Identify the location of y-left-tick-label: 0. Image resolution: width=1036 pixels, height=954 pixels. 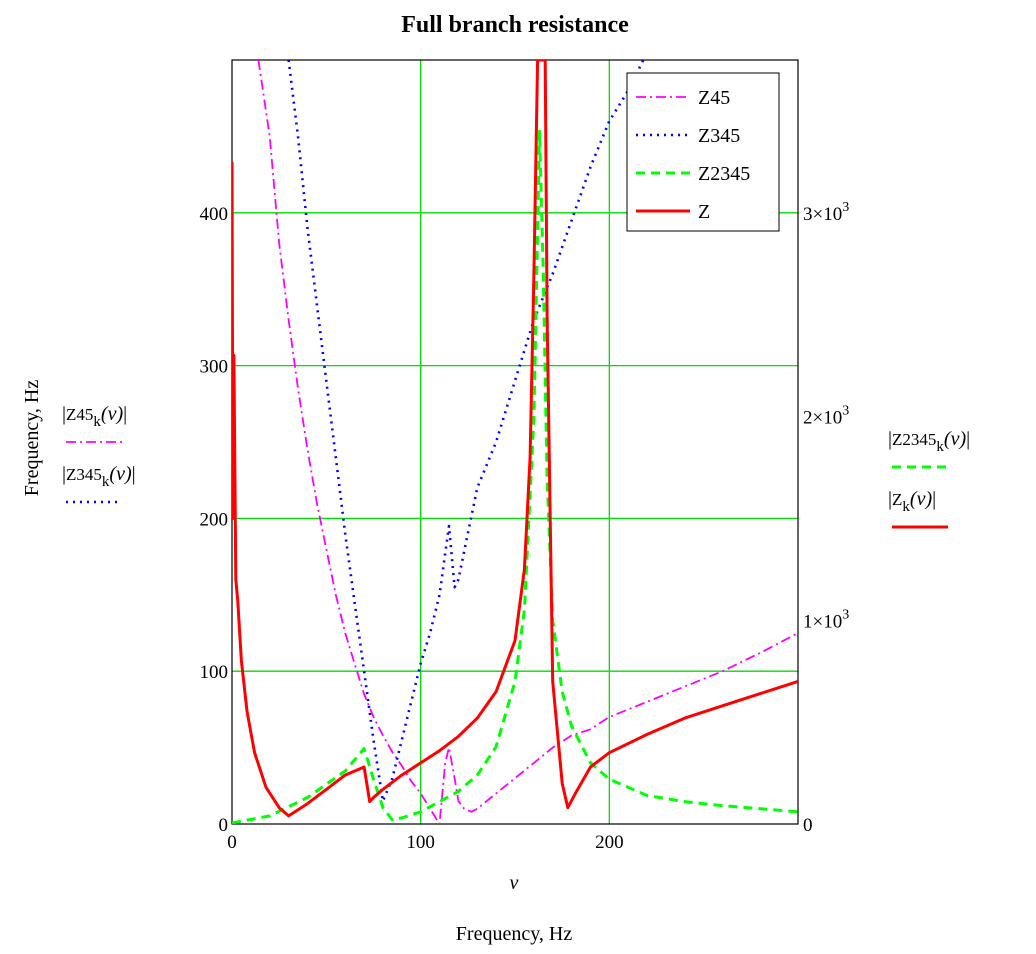
(224, 825).